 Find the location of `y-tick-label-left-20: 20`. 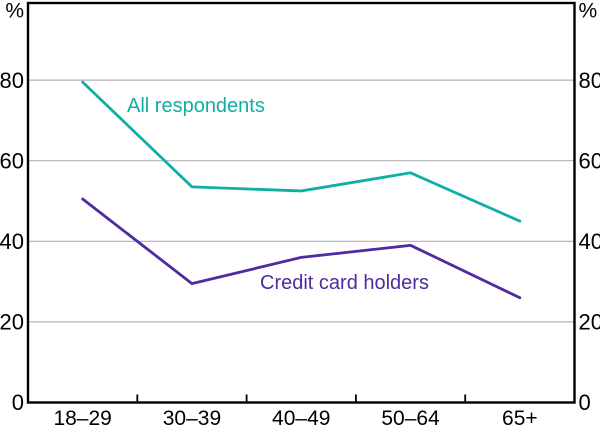

y-tick-label-left-20: 20 is located at coordinates (12, 322).